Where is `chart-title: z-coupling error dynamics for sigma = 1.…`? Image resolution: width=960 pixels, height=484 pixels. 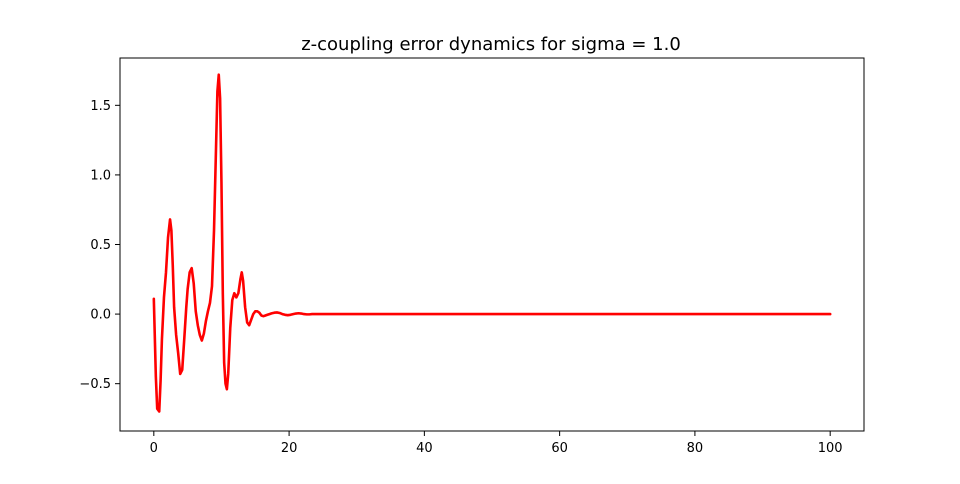 chart-title: z-coupling error dynamics for sigma = 1.… is located at coordinates (491, 44).